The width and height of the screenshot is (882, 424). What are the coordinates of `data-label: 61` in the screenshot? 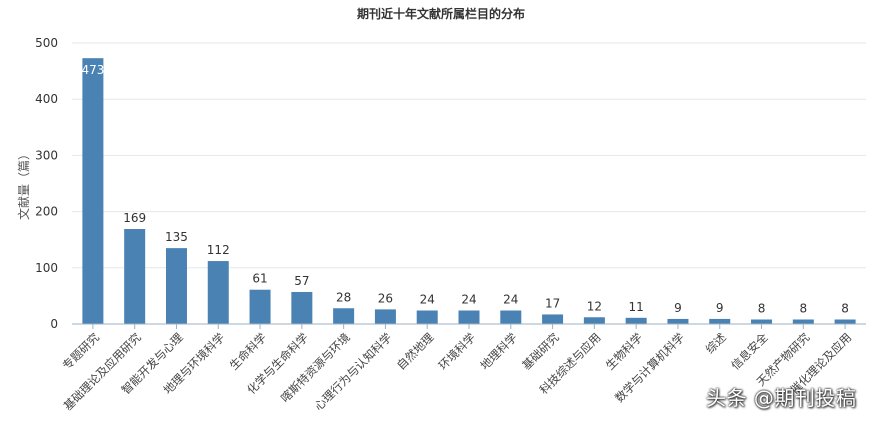 It's located at (259, 279).